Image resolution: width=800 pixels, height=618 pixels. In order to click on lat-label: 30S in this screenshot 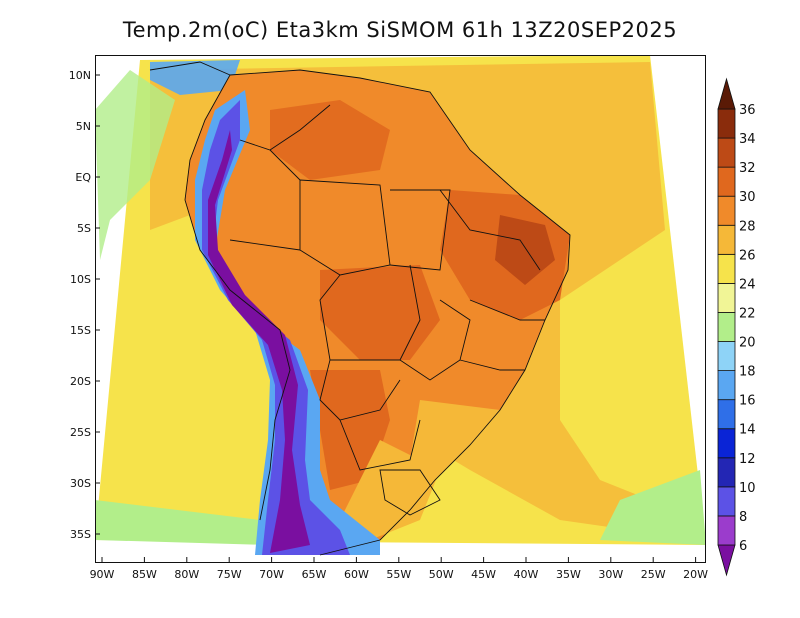, I will do `click(80, 483)`.